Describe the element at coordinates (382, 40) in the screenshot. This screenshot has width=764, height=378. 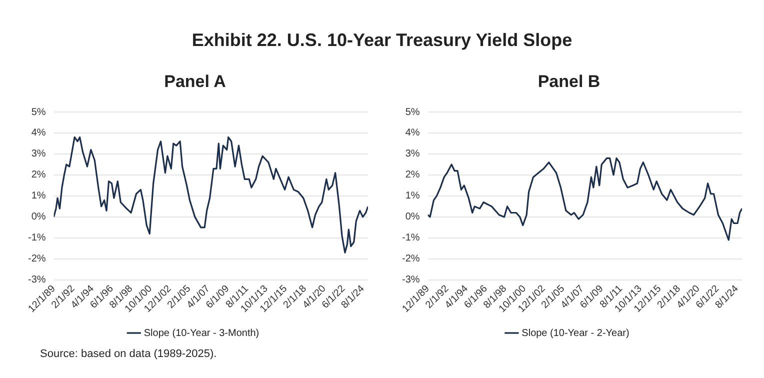
I see `chart-title: Exhibit 22. U.S. 10-Year Treasury Yield Slope` at that location.